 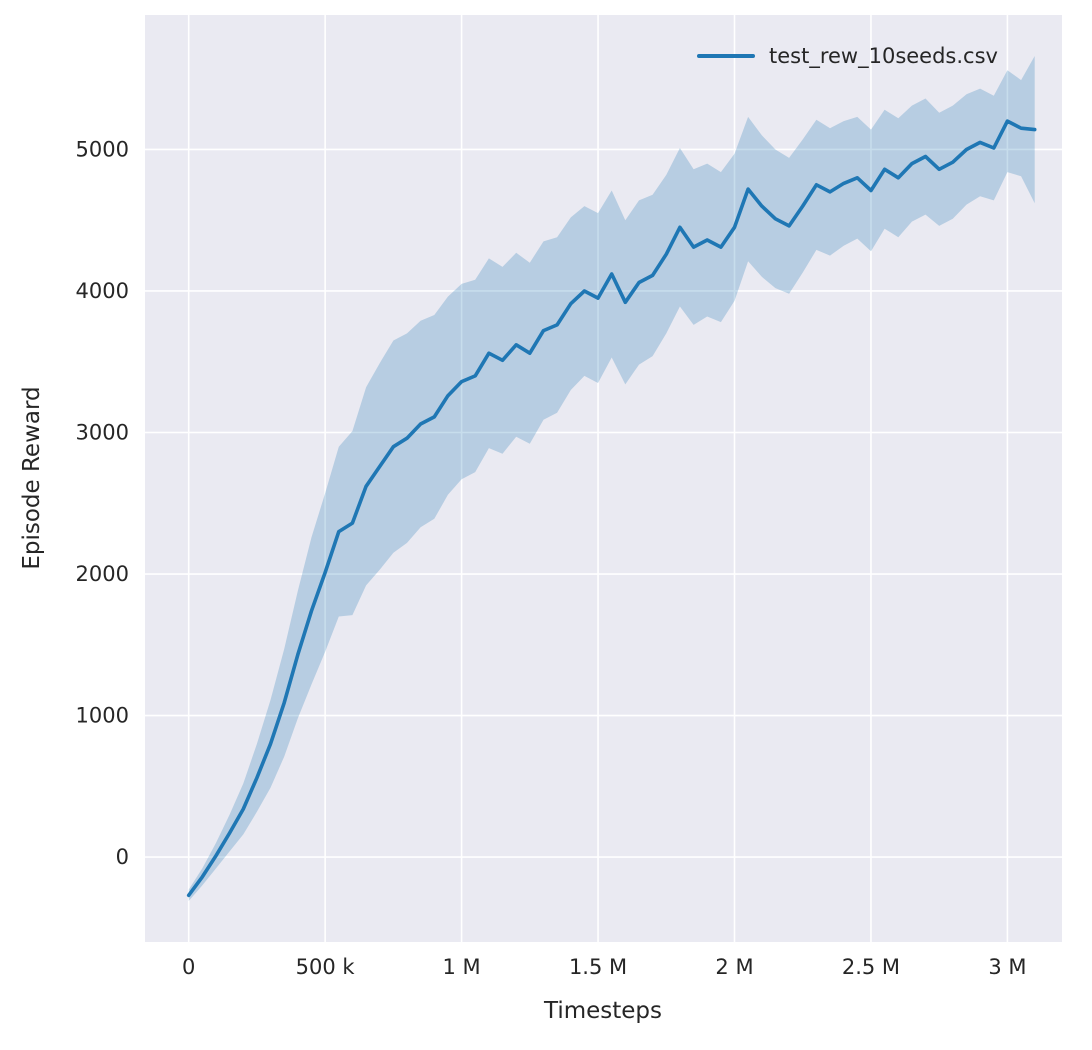 What do you see at coordinates (122, 857) in the screenshot?
I see `y-tick-label: 0` at bounding box center [122, 857].